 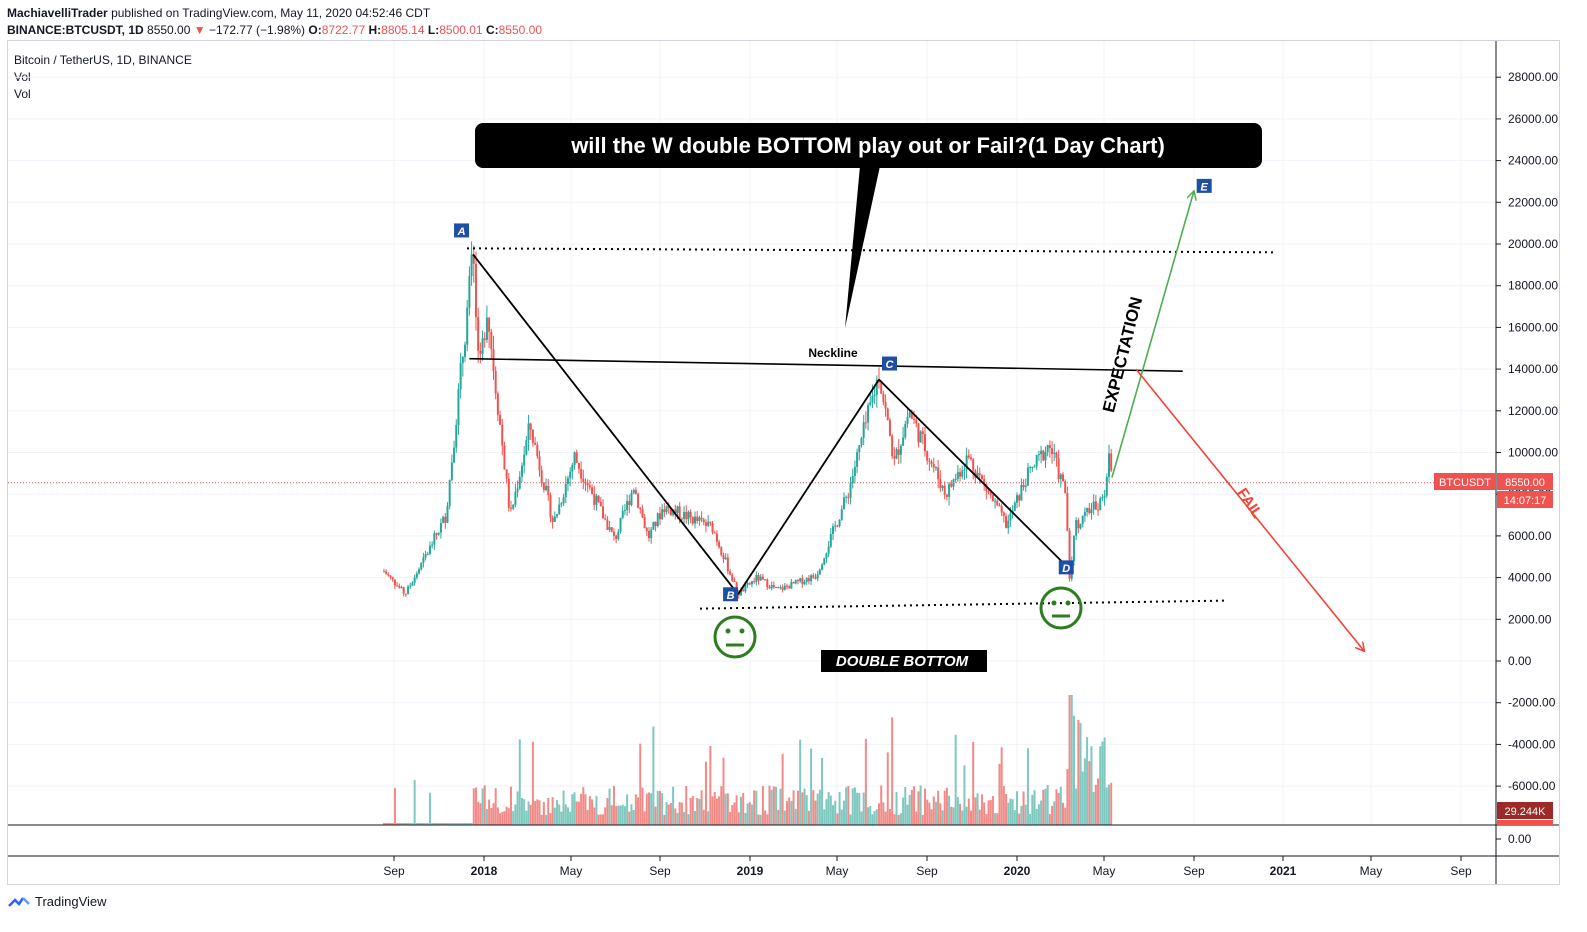 What do you see at coordinates (462, 230) in the screenshot?
I see `point-label-box` at bounding box center [462, 230].